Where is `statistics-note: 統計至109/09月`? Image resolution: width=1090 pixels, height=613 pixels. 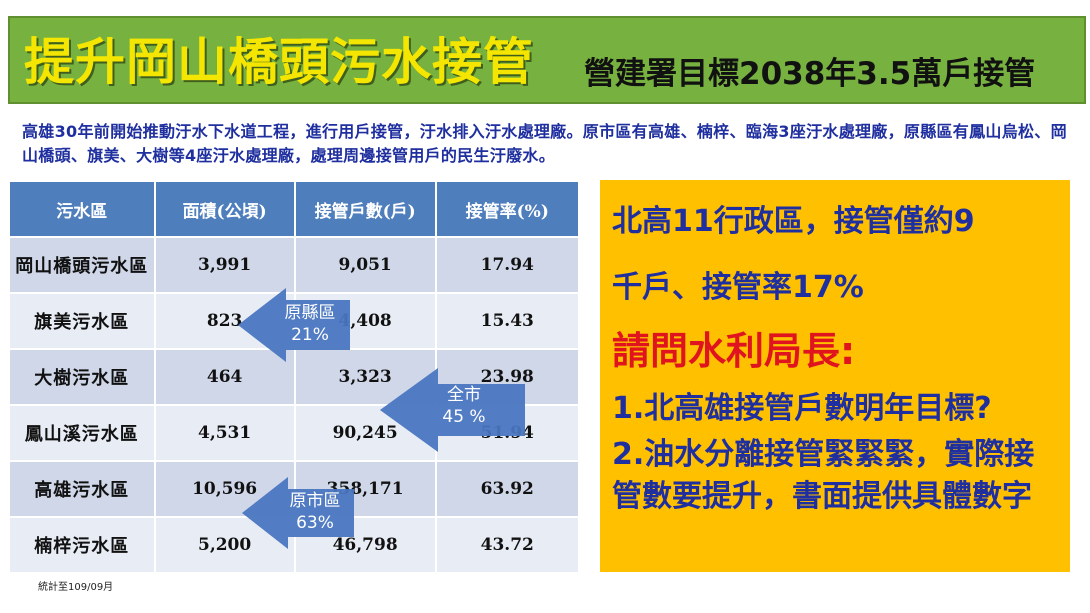
statistics-note: 統計至109/09月 is located at coordinates (76, 587).